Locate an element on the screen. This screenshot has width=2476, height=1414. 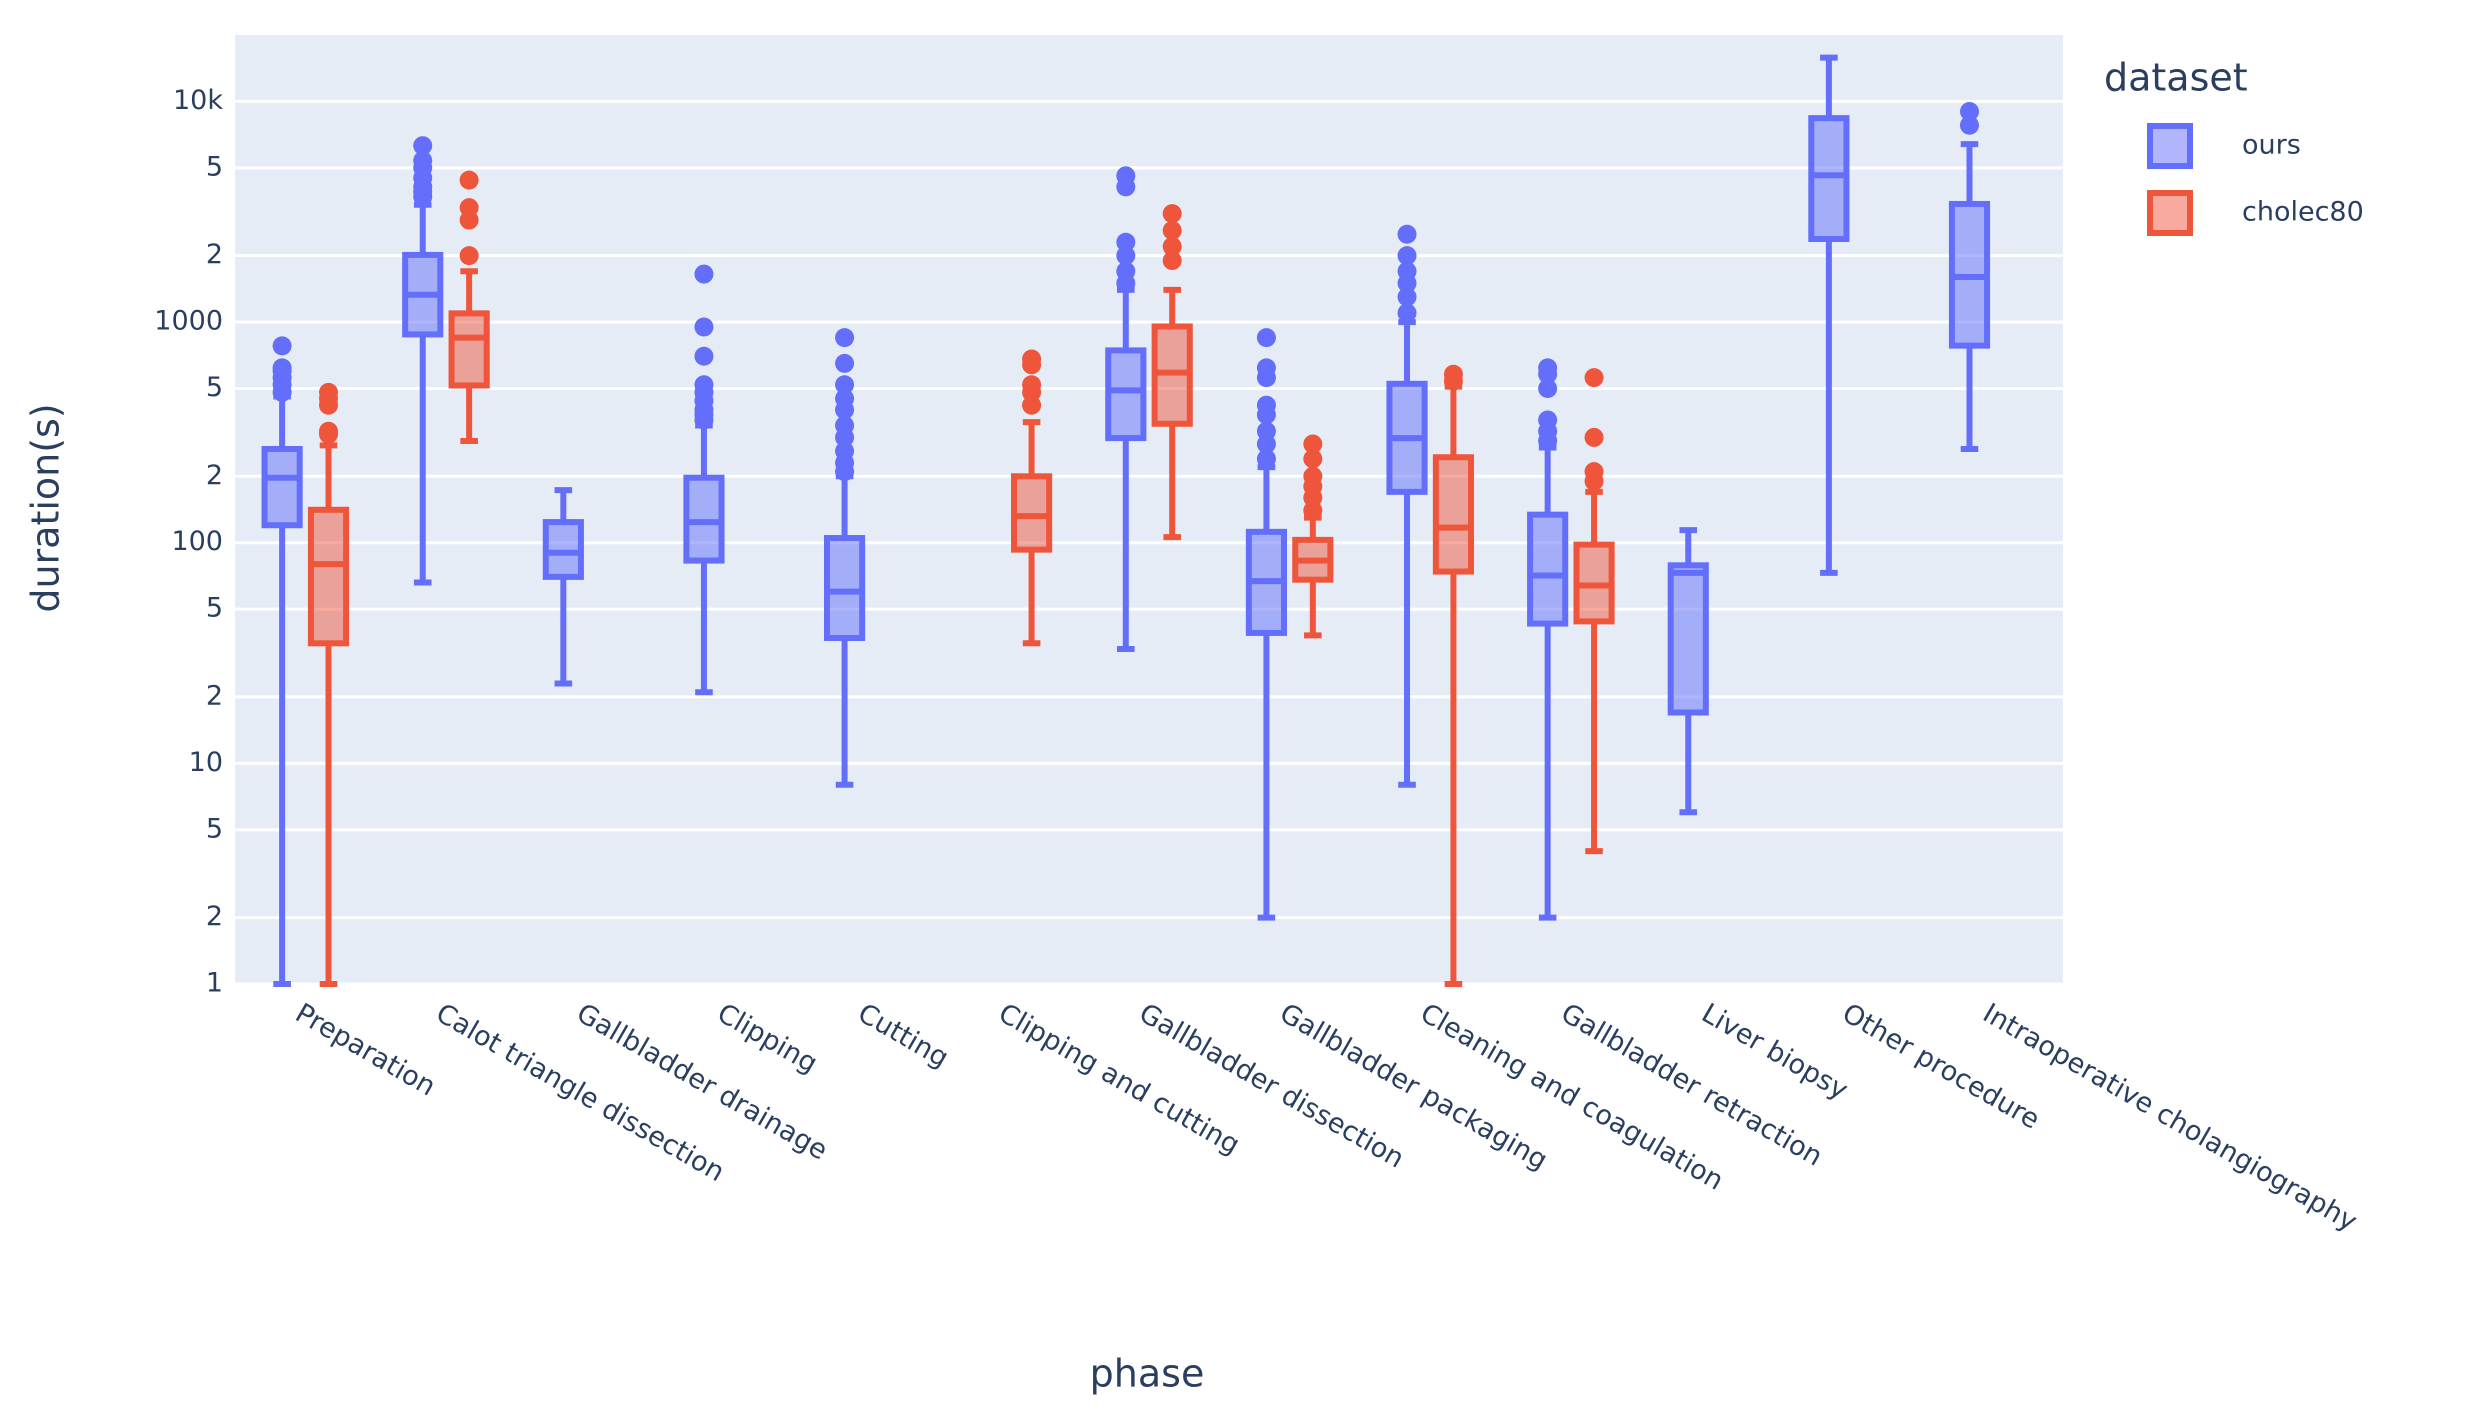
x-tick-label: Gallbladder retraction is located at coordinates (1692, 1085).